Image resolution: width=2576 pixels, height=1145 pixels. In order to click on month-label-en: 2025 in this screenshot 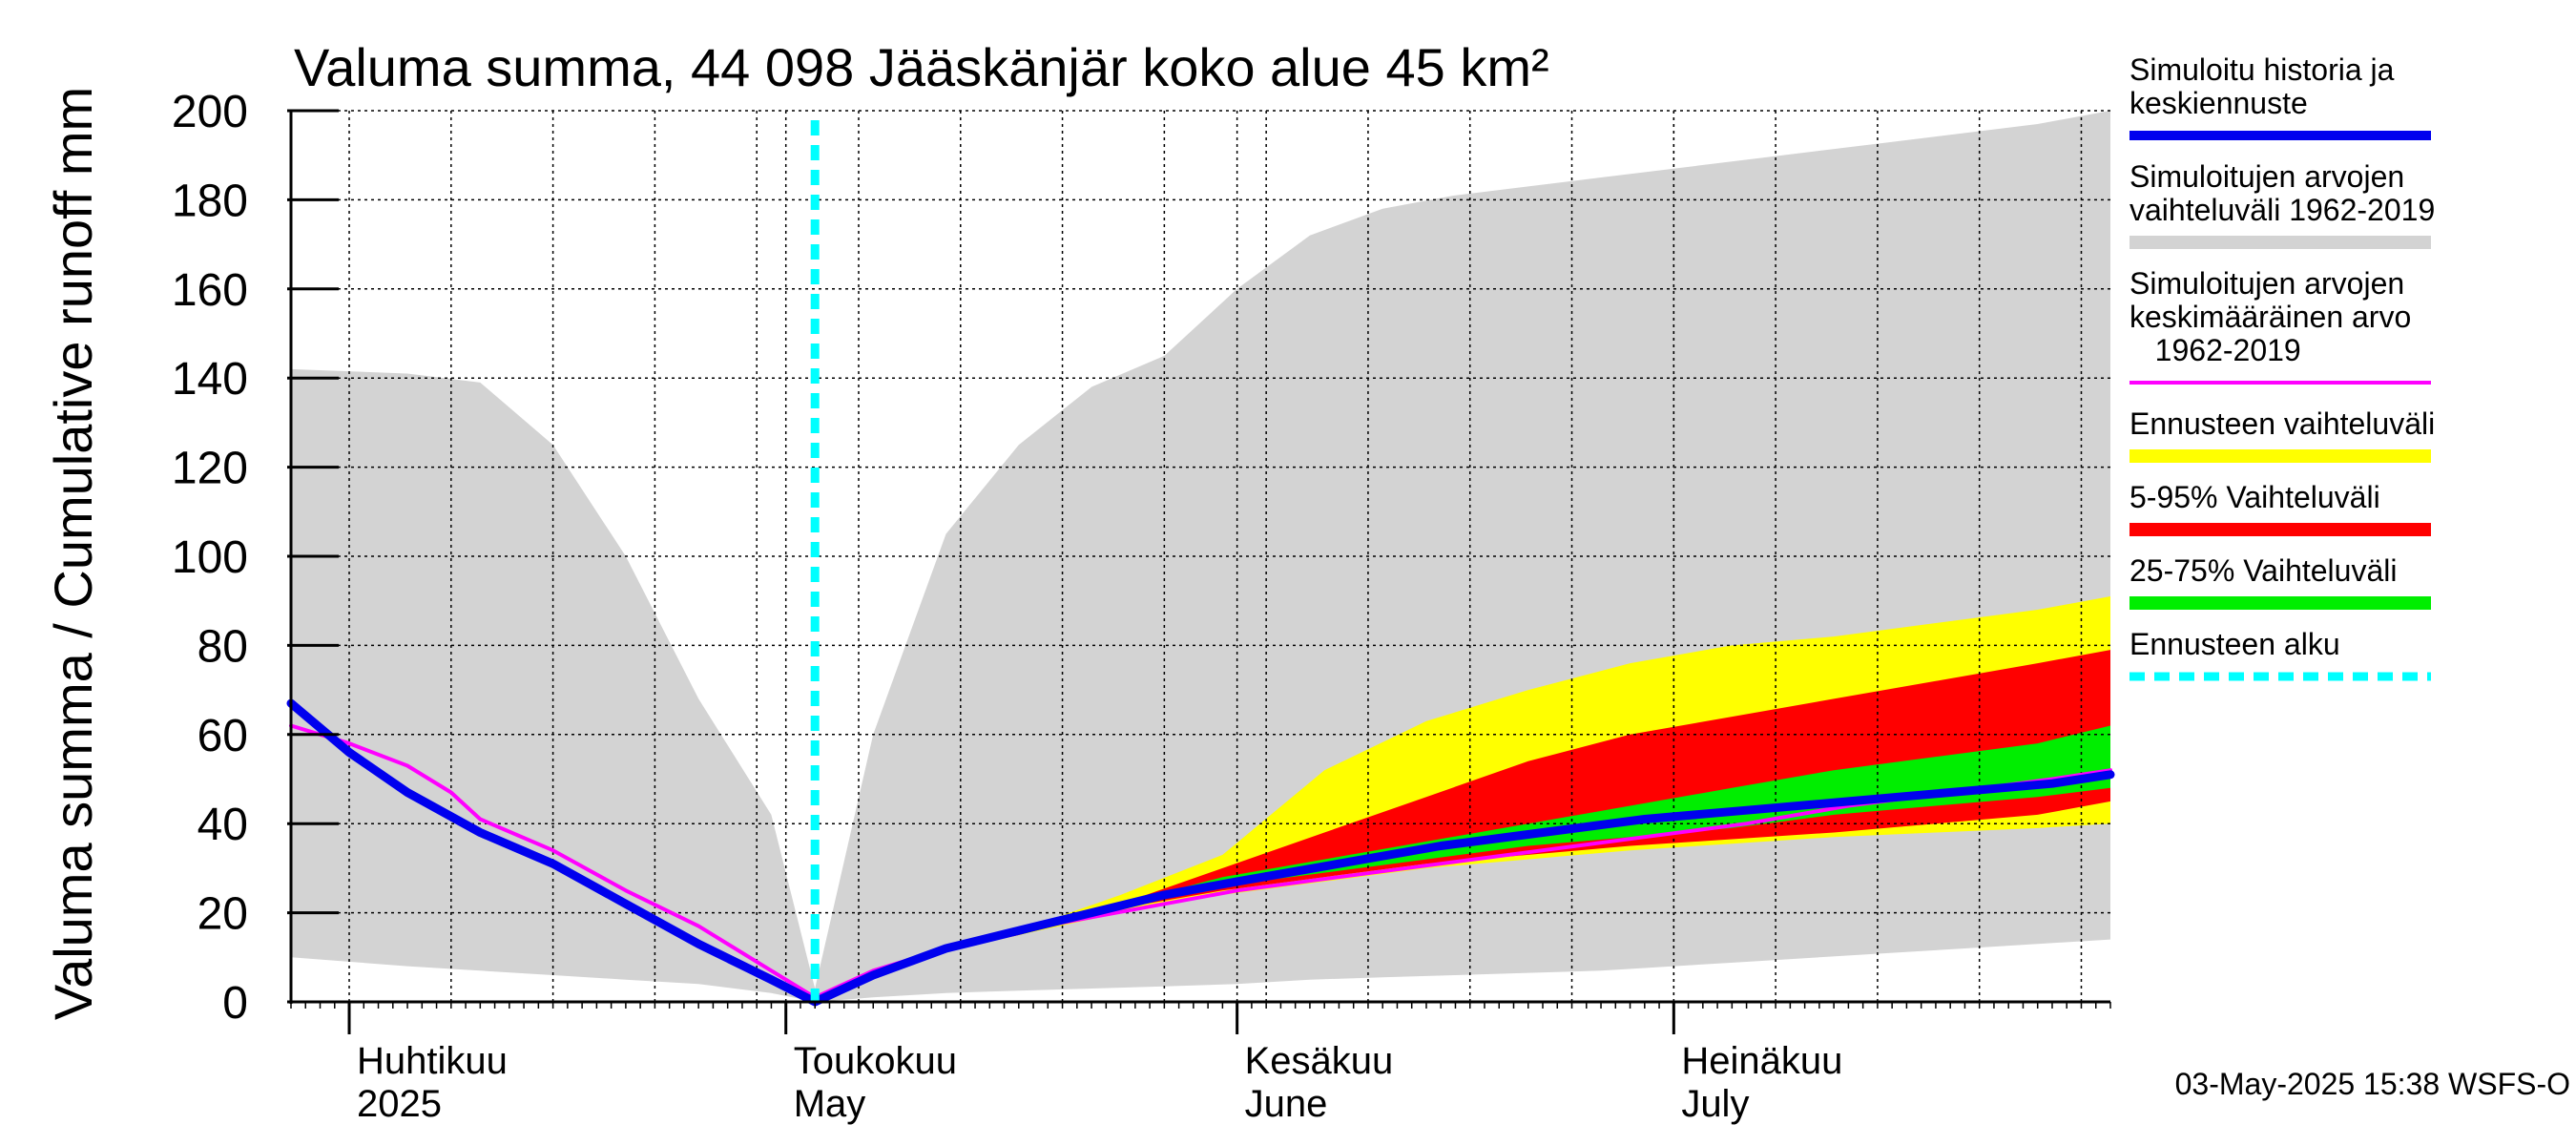, I will do `click(399, 1104)`.